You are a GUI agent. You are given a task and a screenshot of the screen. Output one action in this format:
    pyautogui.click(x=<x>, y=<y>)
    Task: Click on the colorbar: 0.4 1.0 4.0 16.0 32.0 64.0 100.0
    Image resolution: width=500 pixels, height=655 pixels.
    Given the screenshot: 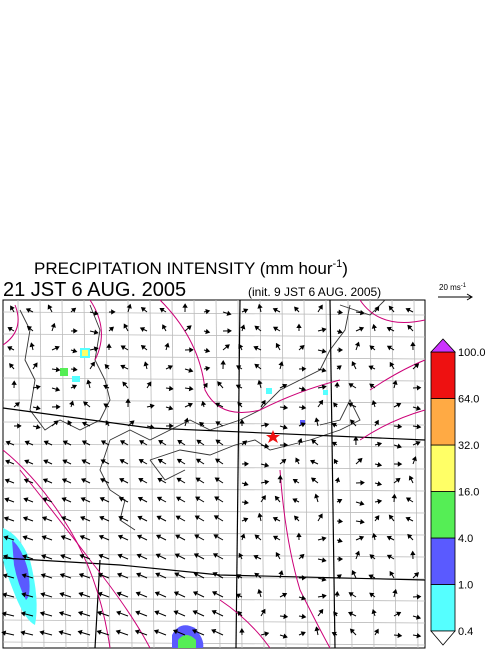 What is the action you would take?
    pyautogui.click(x=458, y=492)
    